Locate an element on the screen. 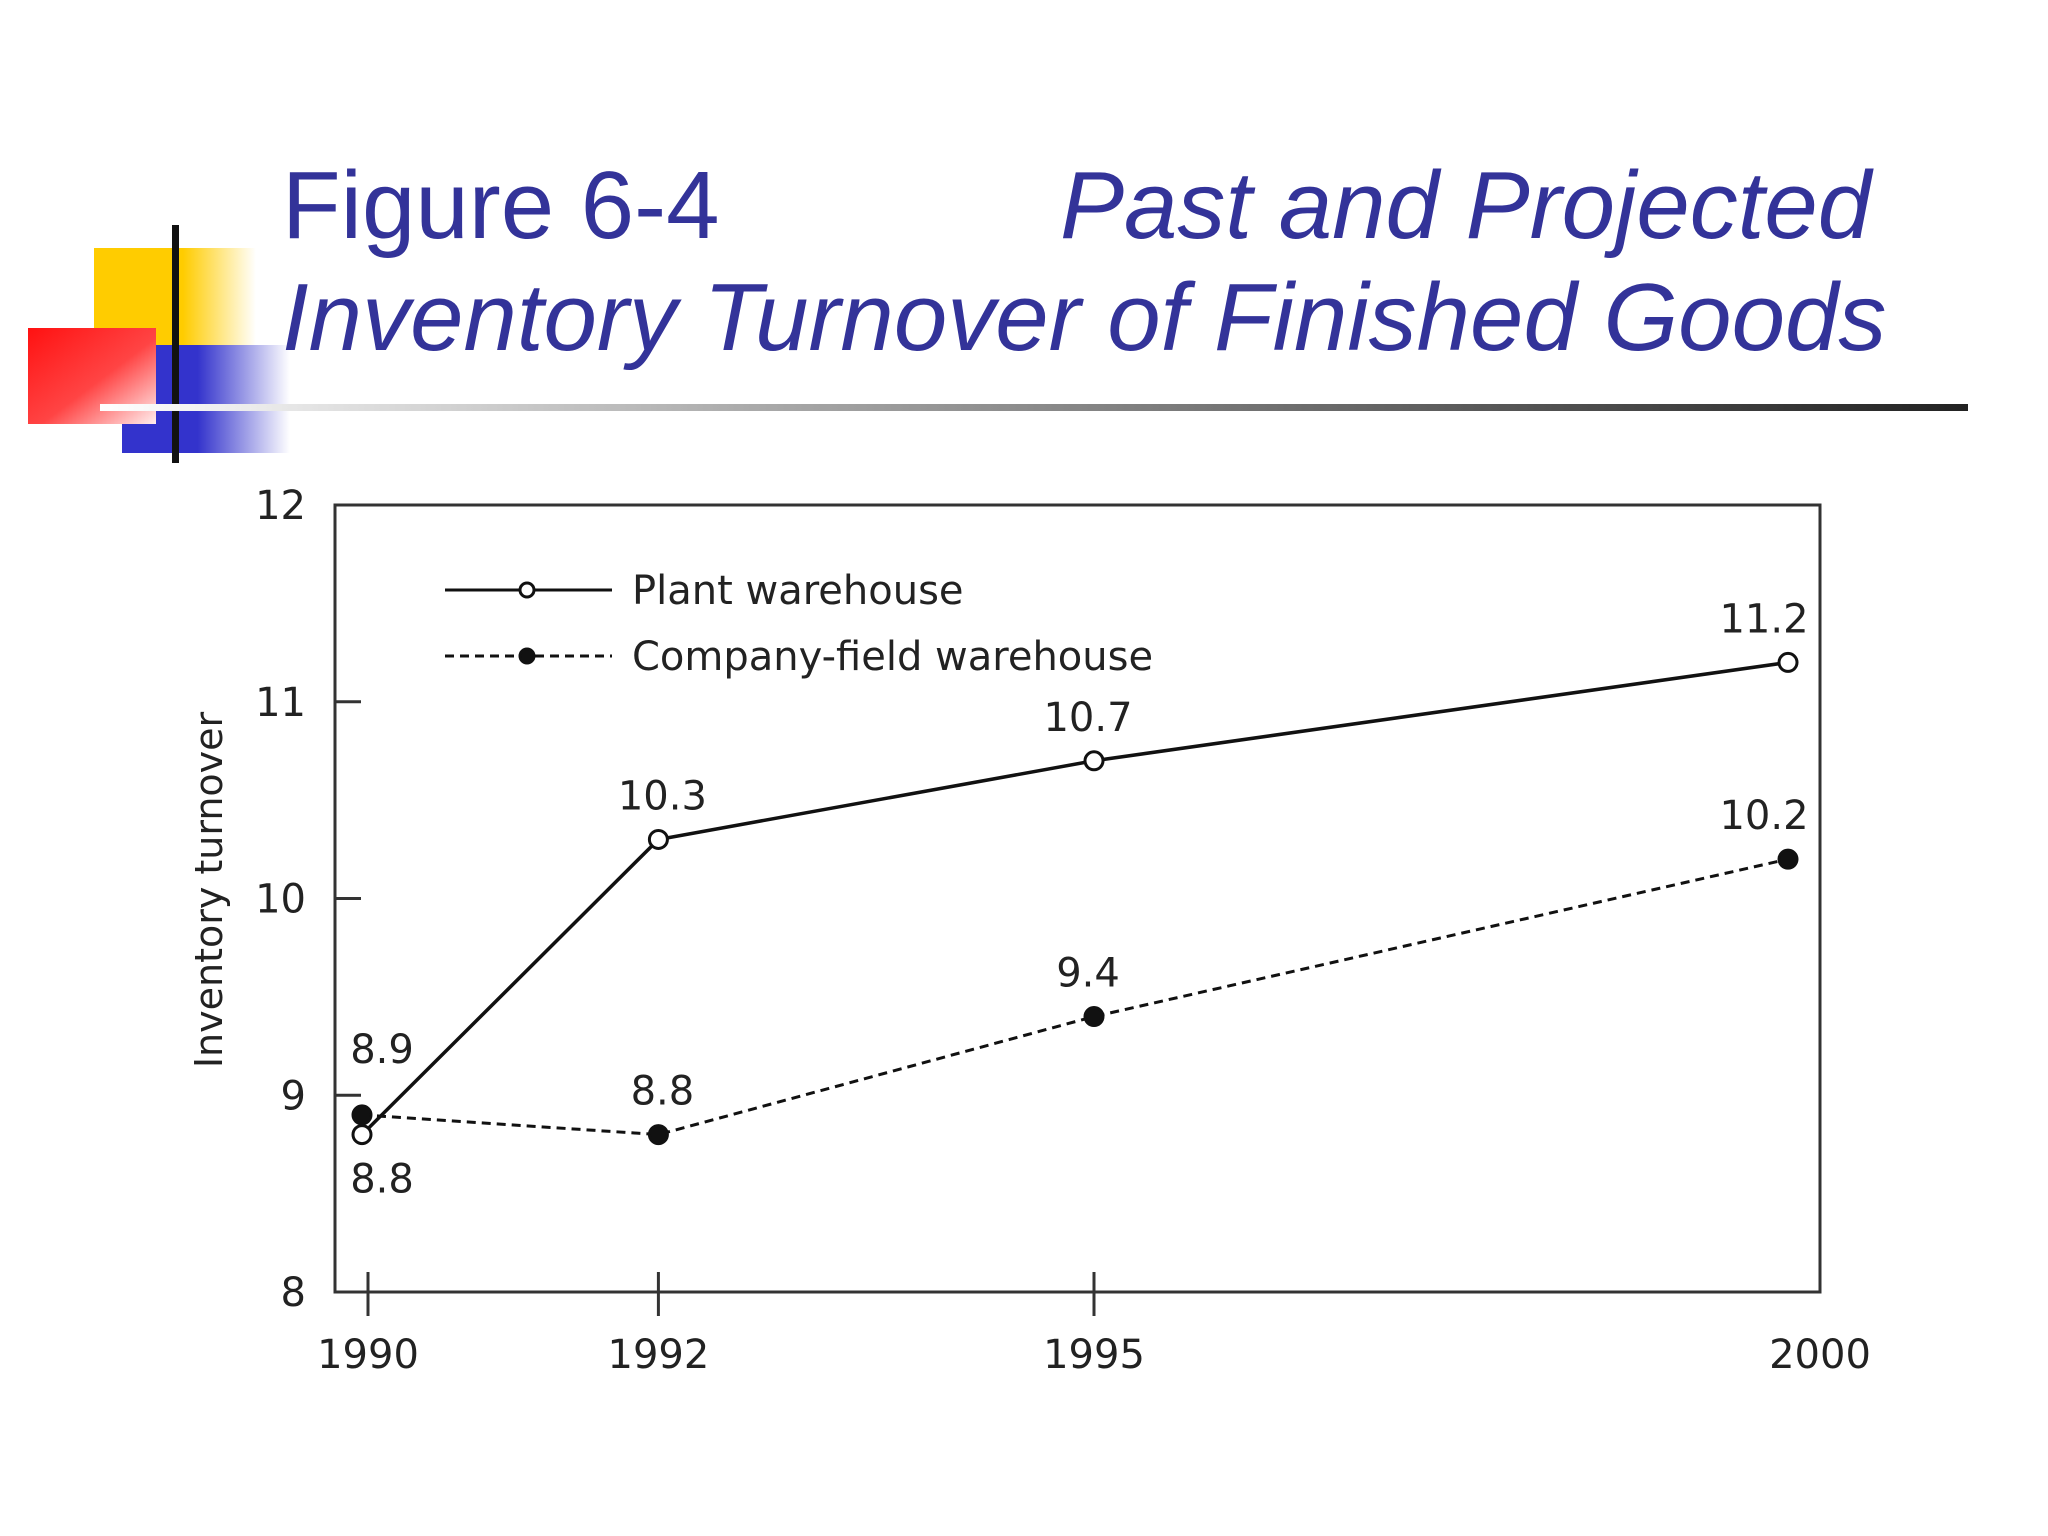 The height and width of the screenshot is (1536, 2048). y-axis: 8 9 10 11 12 is located at coordinates (308, 899).